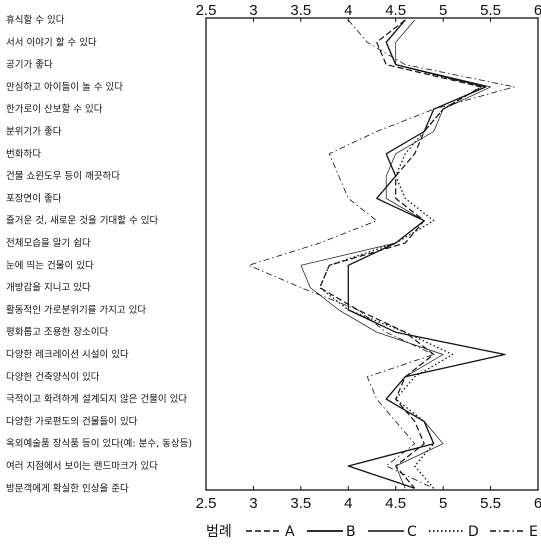 The width and height of the screenshot is (541, 547). What do you see at coordinates (82, 466) in the screenshot?
I see `item-label: 여러 지점에서 보이는 랜드마크가 있다` at bounding box center [82, 466].